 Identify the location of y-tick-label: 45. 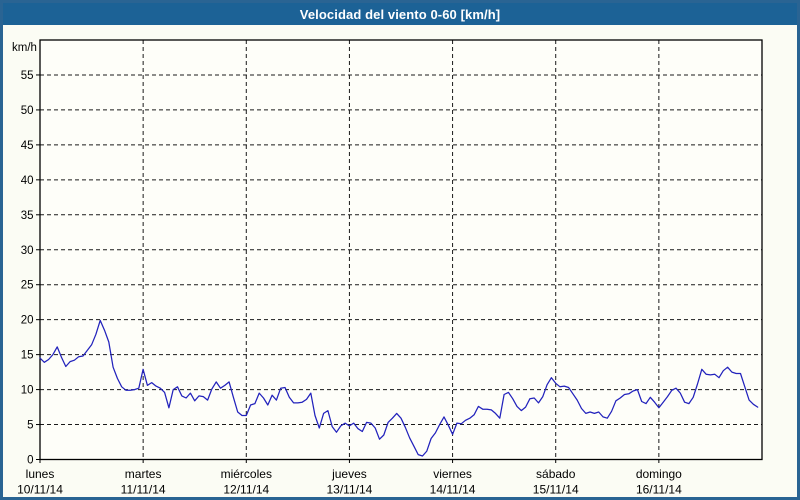
(27, 146).